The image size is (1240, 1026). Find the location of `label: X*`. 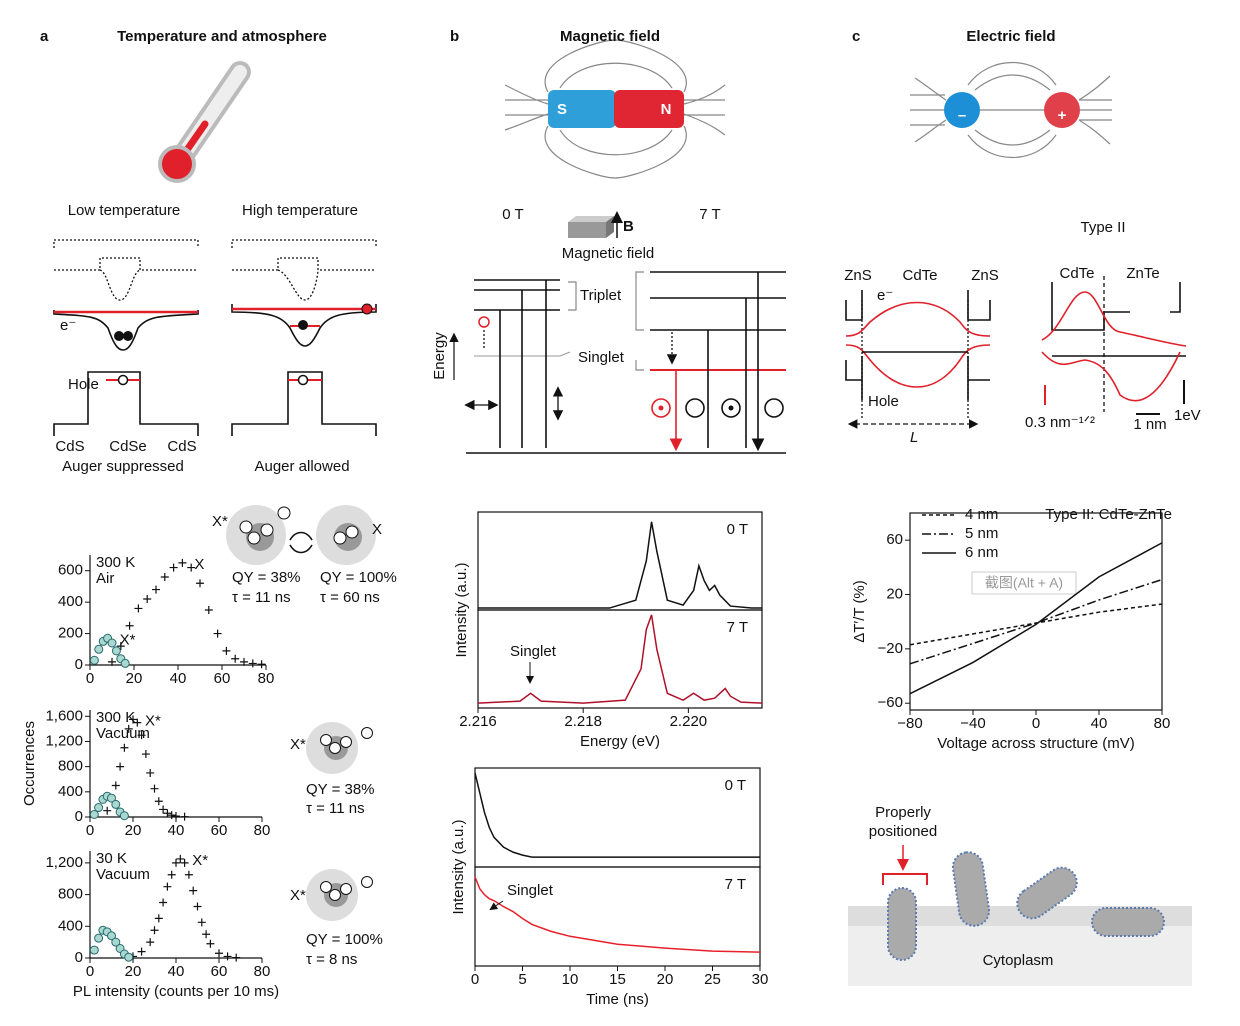

label: X* is located at coordinates (220, 521).